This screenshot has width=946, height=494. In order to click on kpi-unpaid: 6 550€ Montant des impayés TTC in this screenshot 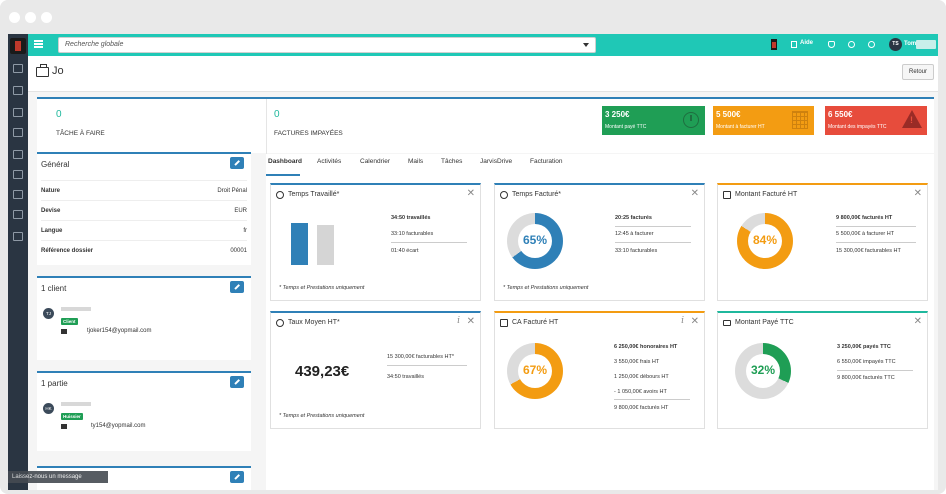, I will do `click(876, 120)`.